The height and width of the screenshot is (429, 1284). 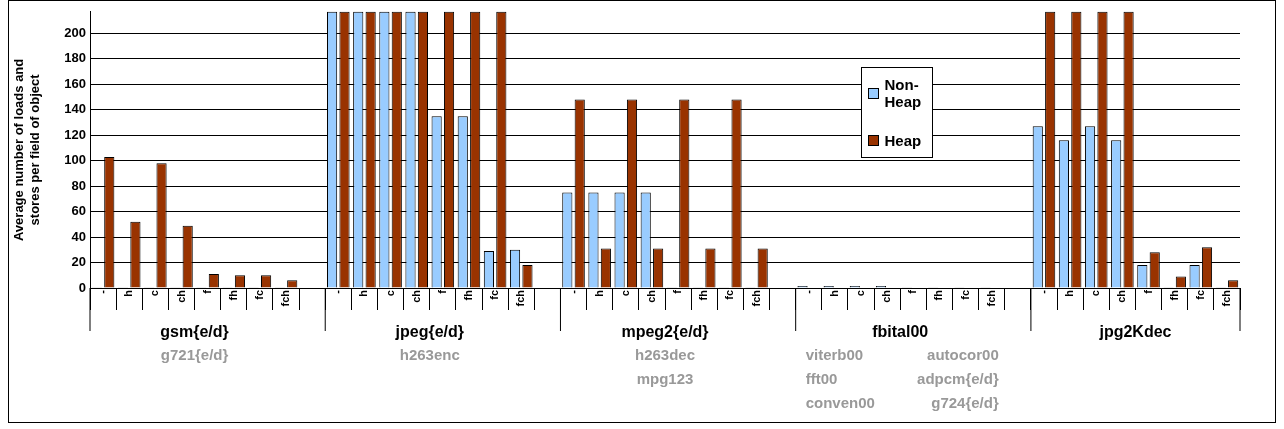 I want to click on text: h263enc, so click(x=429, y=355).